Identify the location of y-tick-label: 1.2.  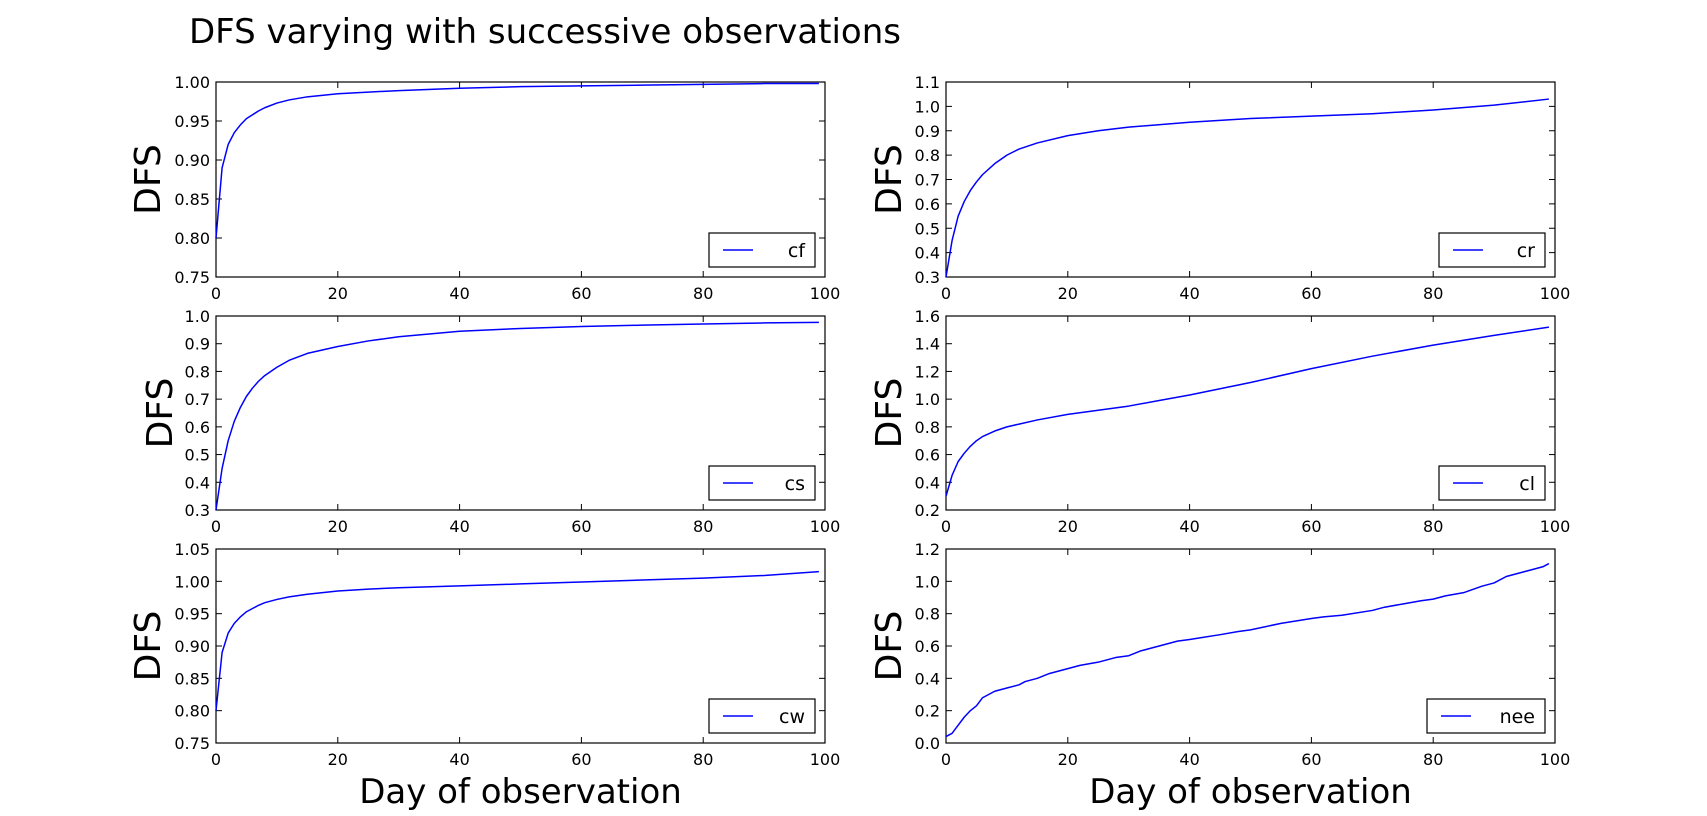
(927, 371).